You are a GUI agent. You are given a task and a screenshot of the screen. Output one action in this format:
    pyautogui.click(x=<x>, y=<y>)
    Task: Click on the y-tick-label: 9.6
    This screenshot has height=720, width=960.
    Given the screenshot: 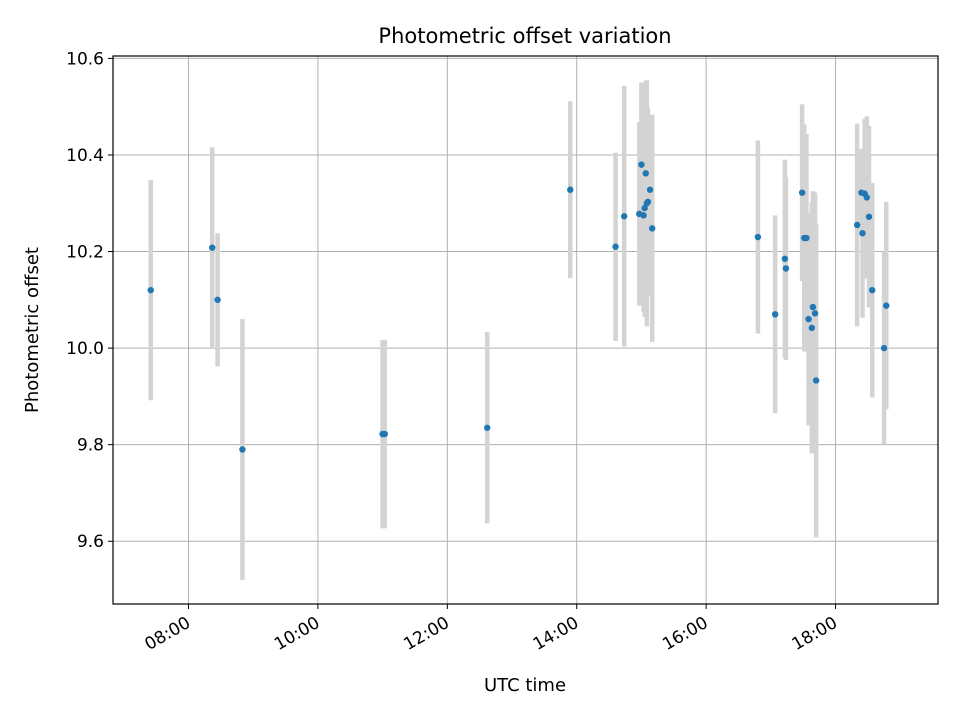 What is the action you would take?
    pyautogui.click(x=90, y=542)
    